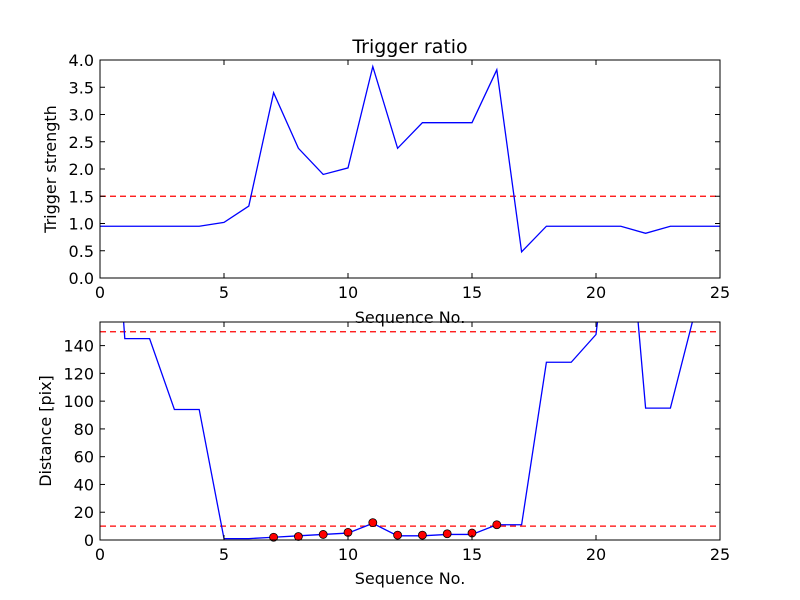  I want to click on y-tick-label: 40, so click(84, 484).